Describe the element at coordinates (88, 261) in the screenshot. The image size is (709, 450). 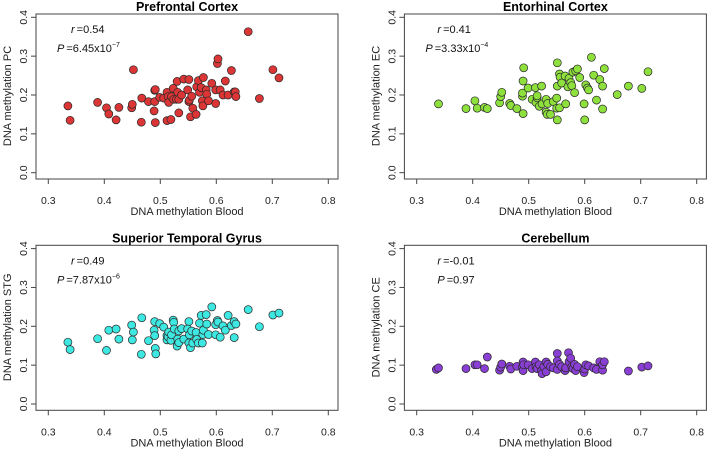
I see `r-annotation: r =0.49` at that location.